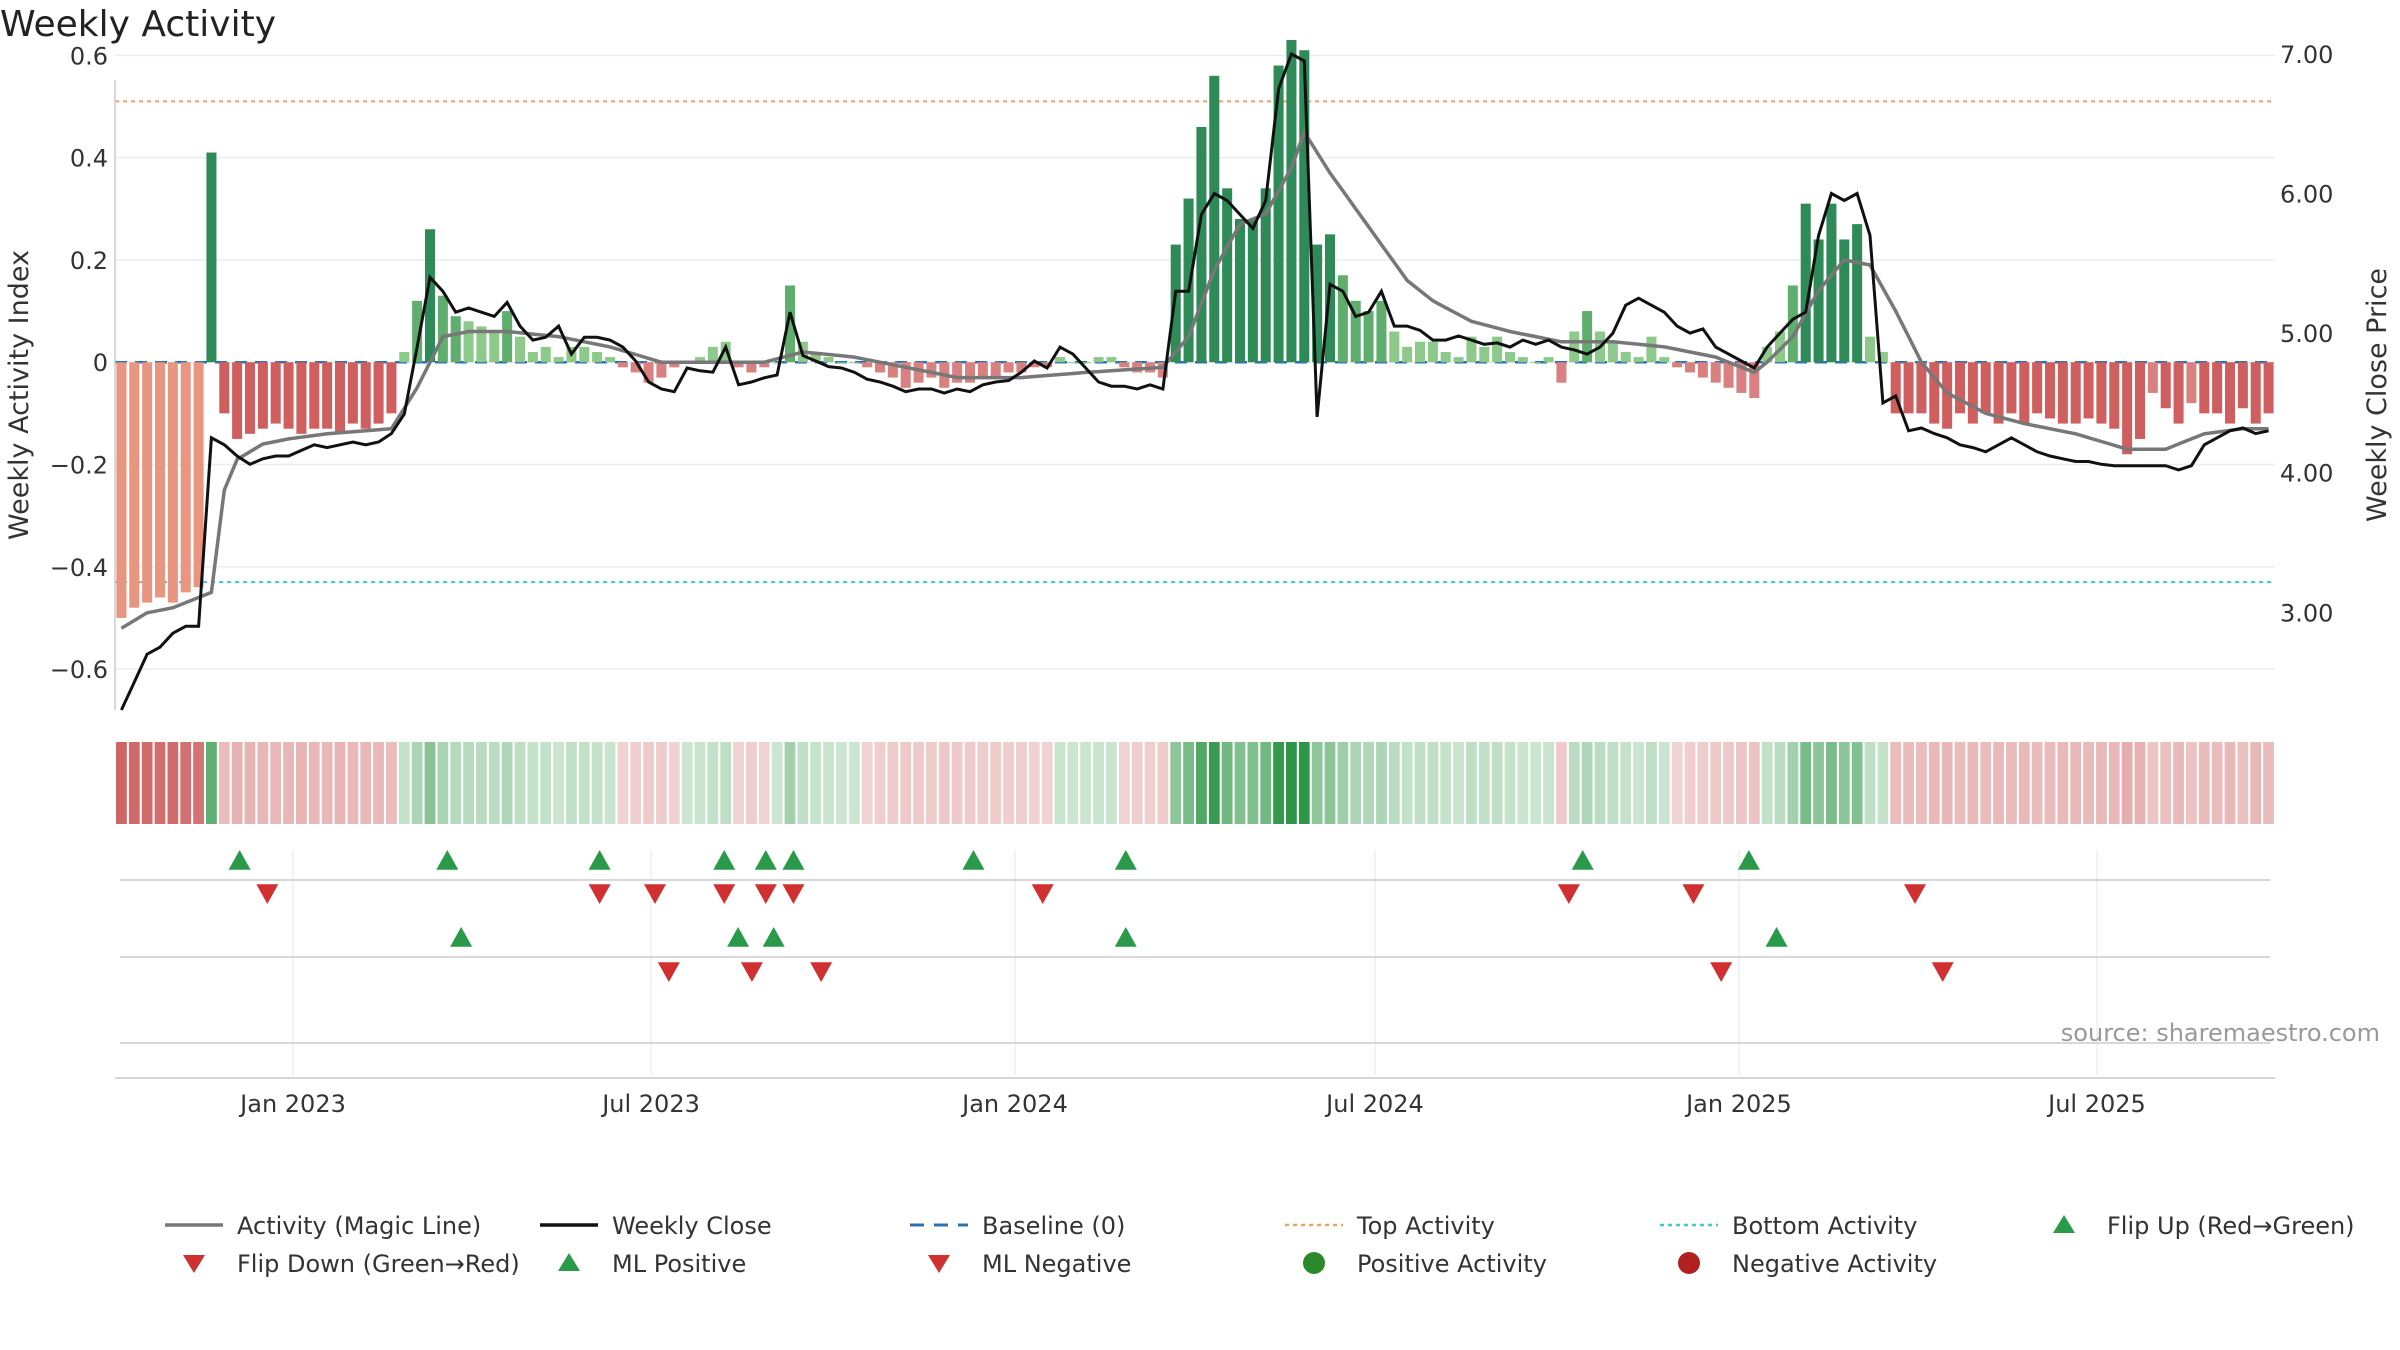 Image resolution: width=2400 pixels, height=1350 pixels. What do you see at coordinates (2220, 1033) in the screenshot?
I see `source-credit: source: sharemaestro.com` at bounding box center [2220, 1033].